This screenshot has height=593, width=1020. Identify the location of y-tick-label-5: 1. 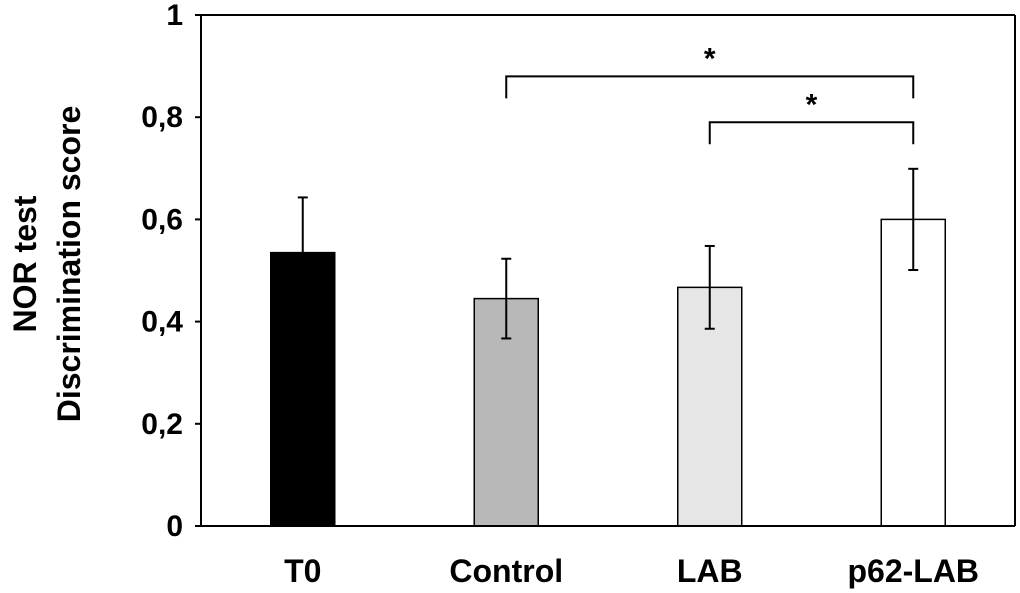
(174, 16).